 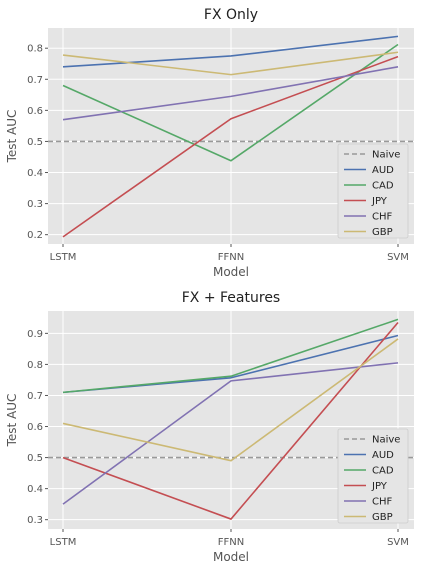 I want to click on chart-title: FX Only, so click(x=231, y=15).